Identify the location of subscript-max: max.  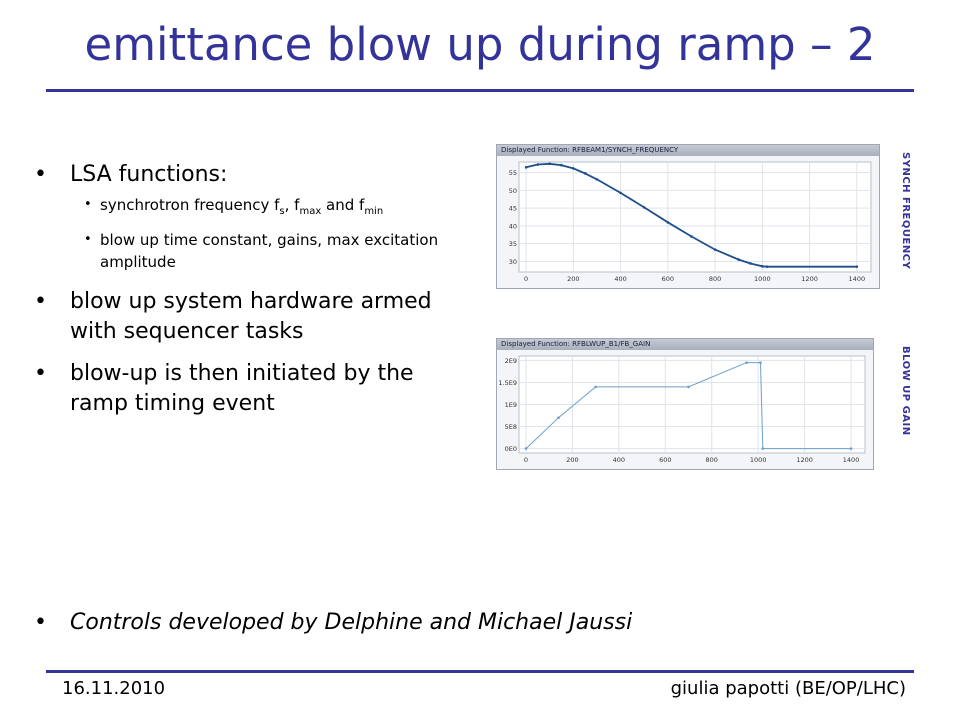
(310, 211).